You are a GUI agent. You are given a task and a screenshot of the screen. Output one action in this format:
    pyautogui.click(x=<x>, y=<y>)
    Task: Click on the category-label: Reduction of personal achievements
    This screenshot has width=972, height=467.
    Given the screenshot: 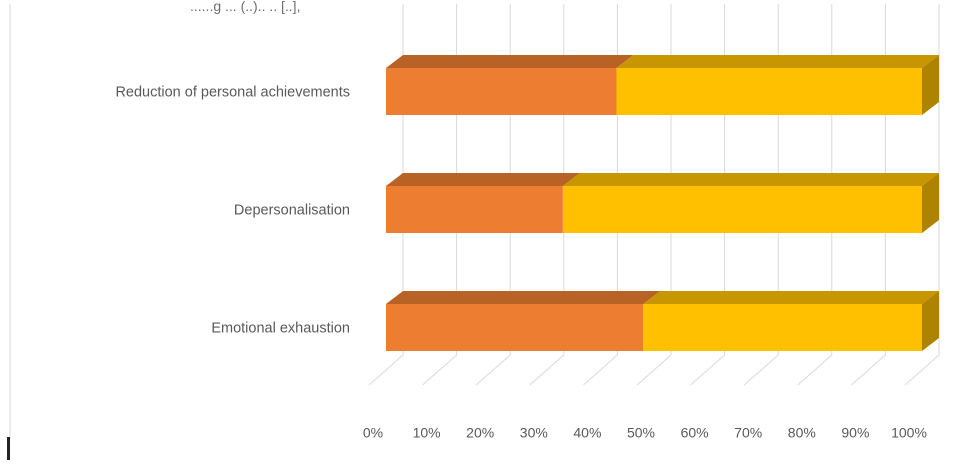 What is the action you would take?
    pyautogui.click(x=232, y=92)
    